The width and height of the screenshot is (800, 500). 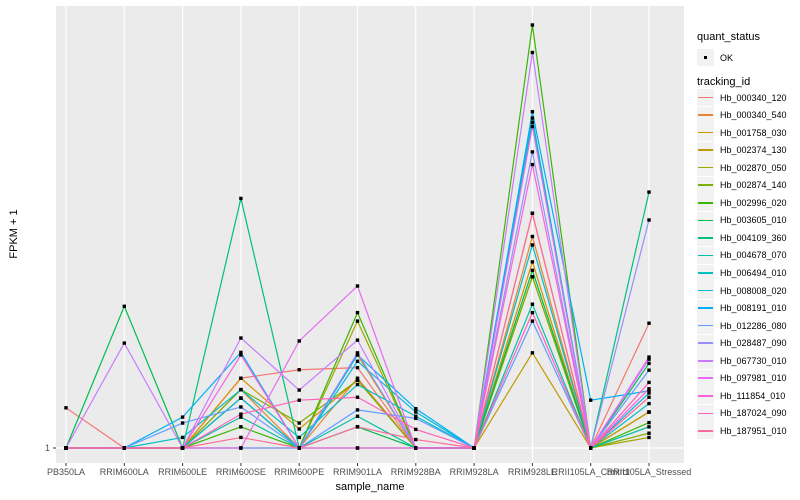 What do you see at coordinates (649, 472) in the screenshot?
I see `x-tick-label: RRII105LA_Stressed` at bounding box center [649, 472].